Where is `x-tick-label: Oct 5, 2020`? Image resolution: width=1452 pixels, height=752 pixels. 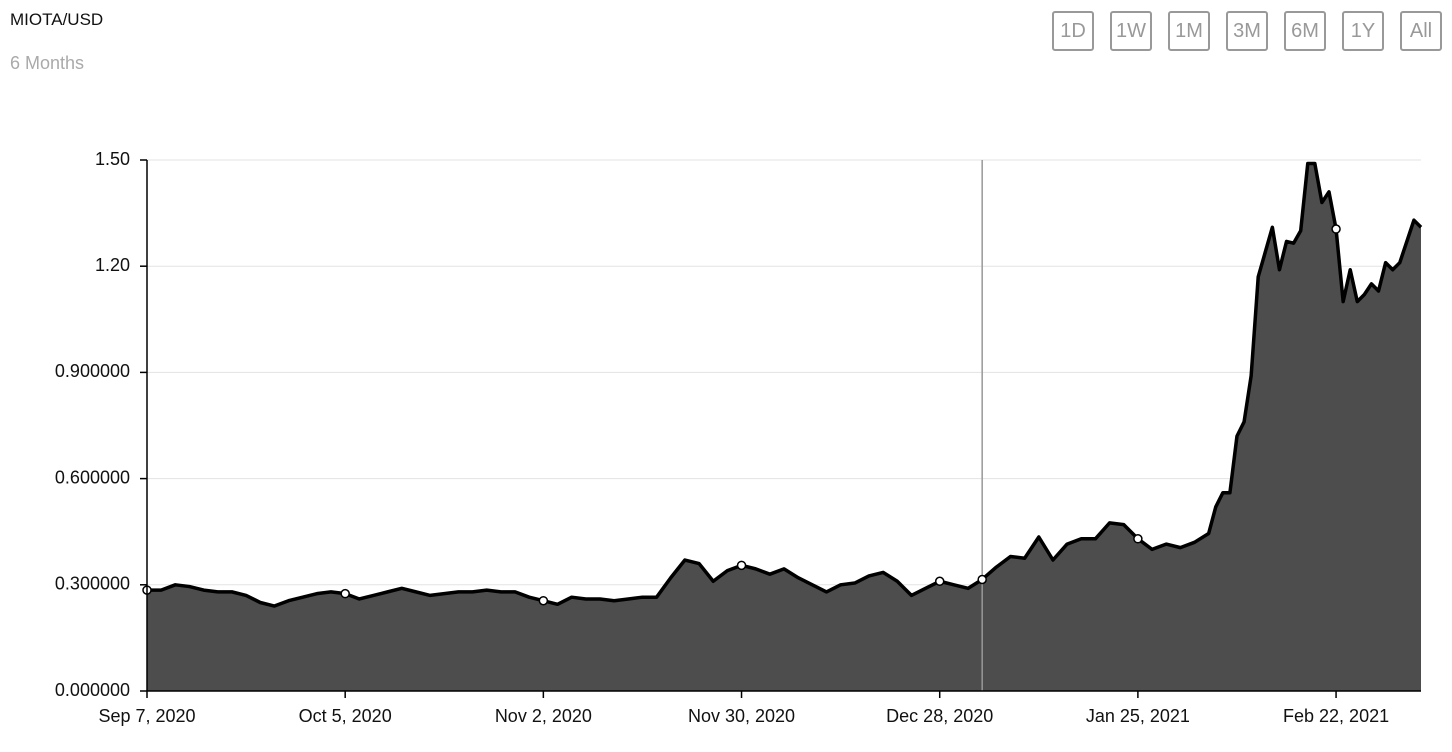 x-tick-label: Oct 5, 2020 is located at coordinates (345, 716).